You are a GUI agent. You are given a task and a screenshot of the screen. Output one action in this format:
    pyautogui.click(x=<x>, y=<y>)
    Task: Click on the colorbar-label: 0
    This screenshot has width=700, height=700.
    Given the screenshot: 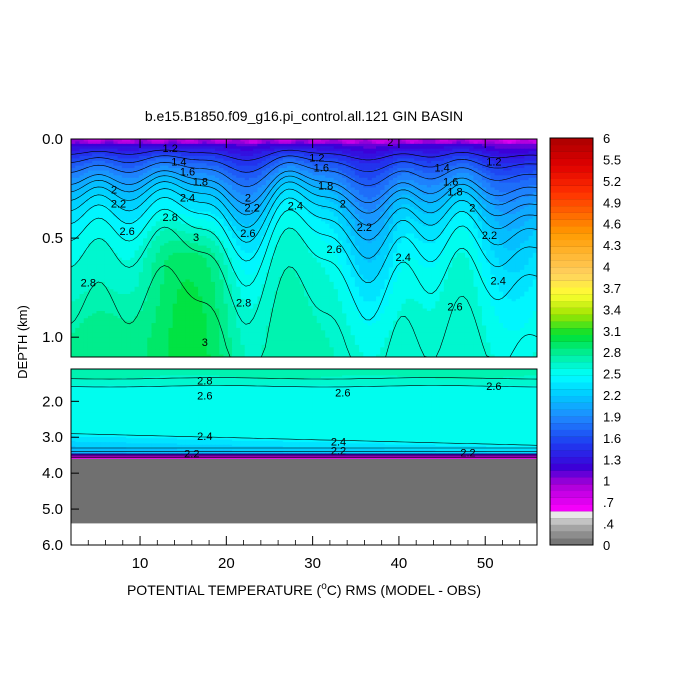 What is the action you would take?
    pyautogui.click(x=606, y=545)
    